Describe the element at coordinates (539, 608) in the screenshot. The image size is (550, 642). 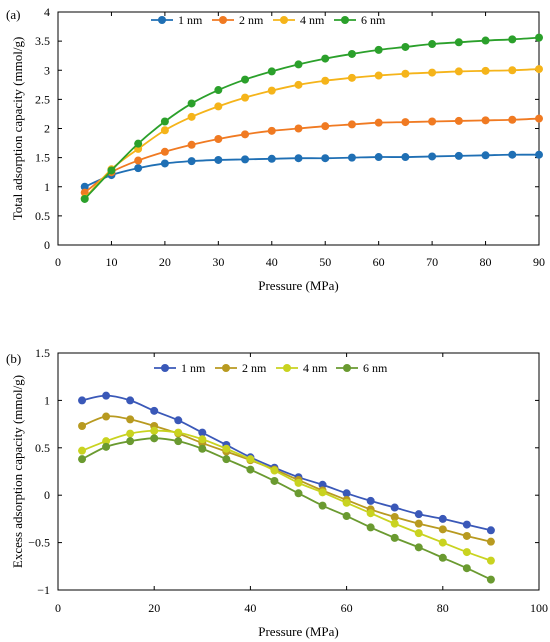
I see `x-tick-label: 100` at that location.